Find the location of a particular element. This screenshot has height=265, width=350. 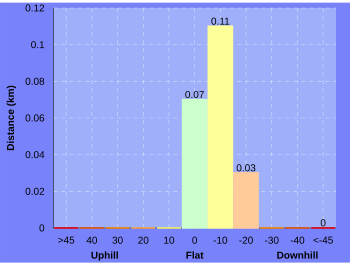

text: Downhill is located at coordinates (297, 255).